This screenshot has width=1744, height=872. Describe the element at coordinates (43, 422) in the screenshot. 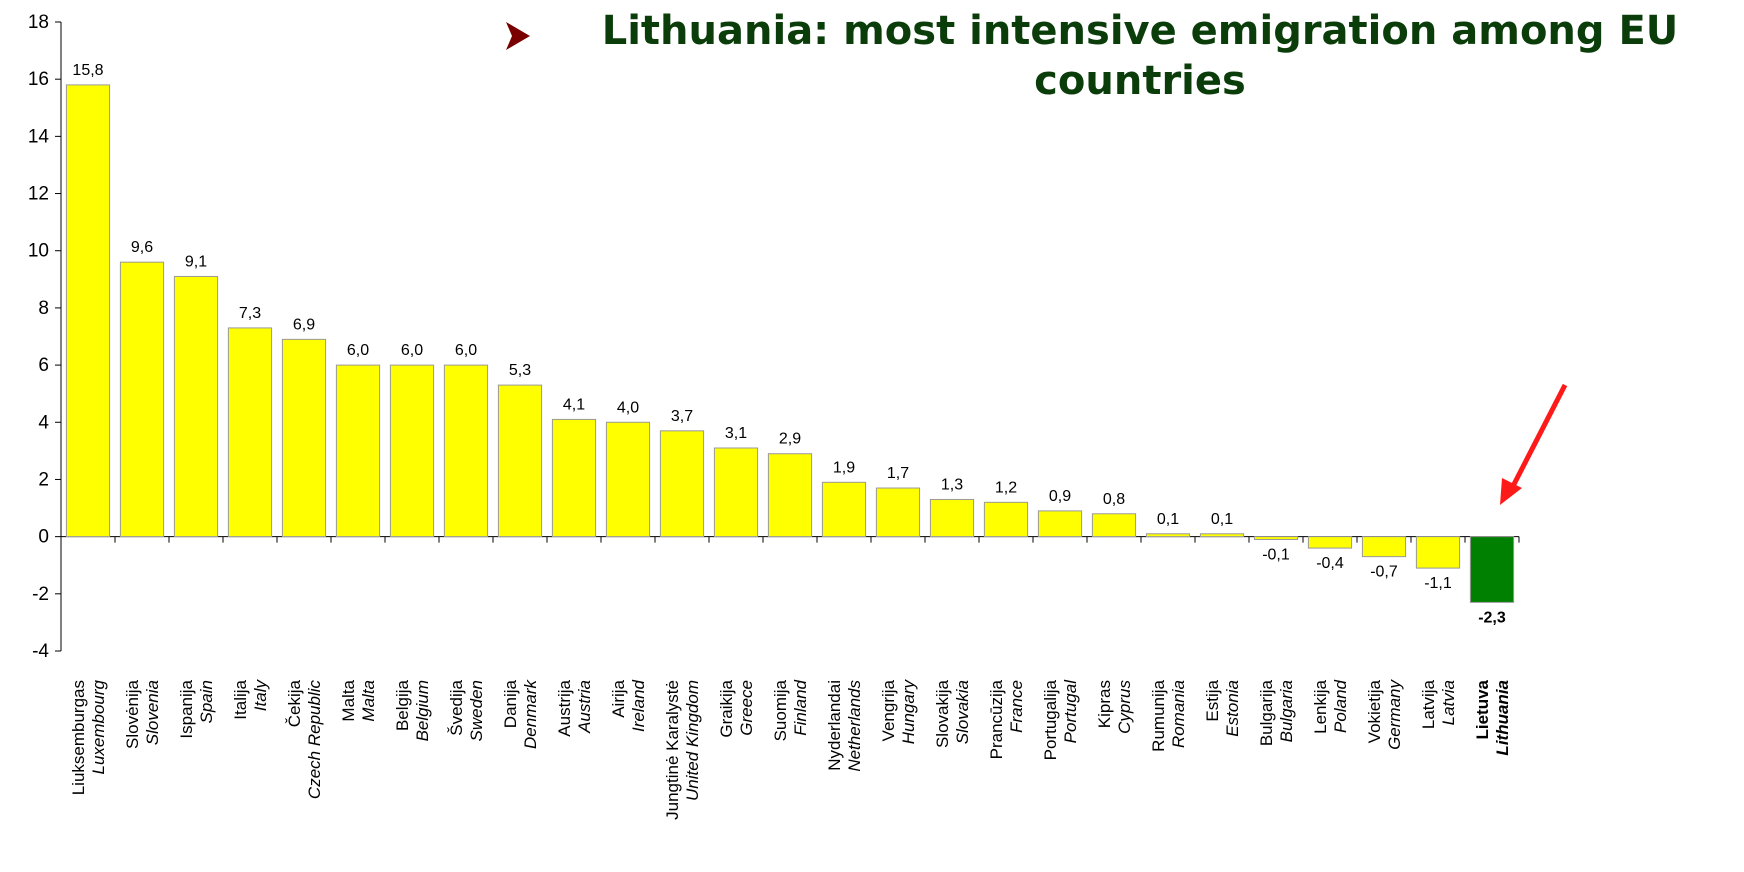

I see `y-tick-label: 4` at that location.